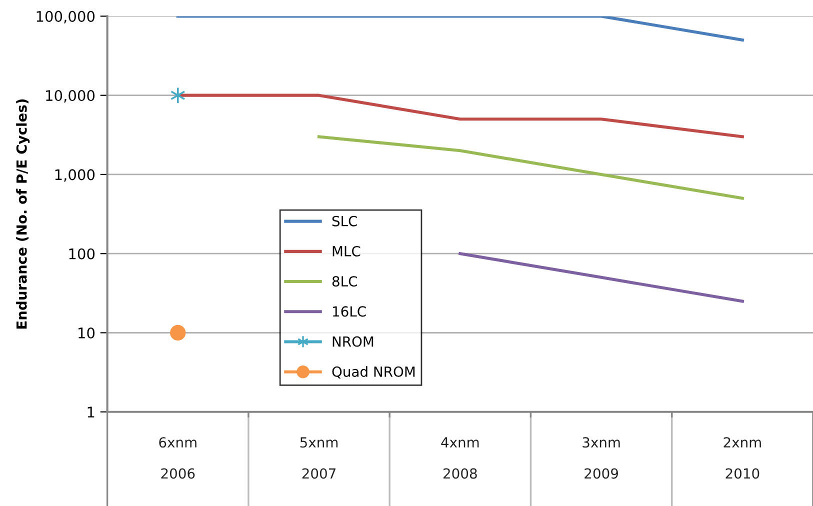 The width and height of the screenshot is (813, 506). I want to click on category-label: 5xnm 2007, so click(319, 458).